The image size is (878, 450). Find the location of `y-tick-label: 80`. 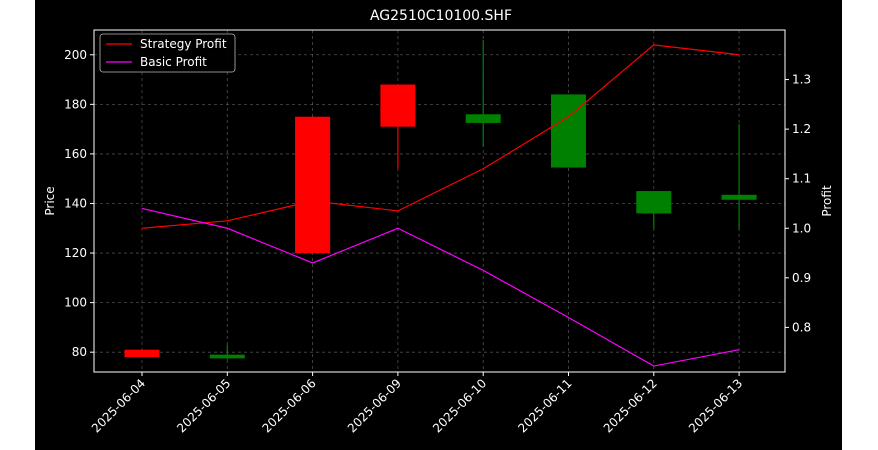

y-tick-label: 80 is located at coordinates (79, 352).